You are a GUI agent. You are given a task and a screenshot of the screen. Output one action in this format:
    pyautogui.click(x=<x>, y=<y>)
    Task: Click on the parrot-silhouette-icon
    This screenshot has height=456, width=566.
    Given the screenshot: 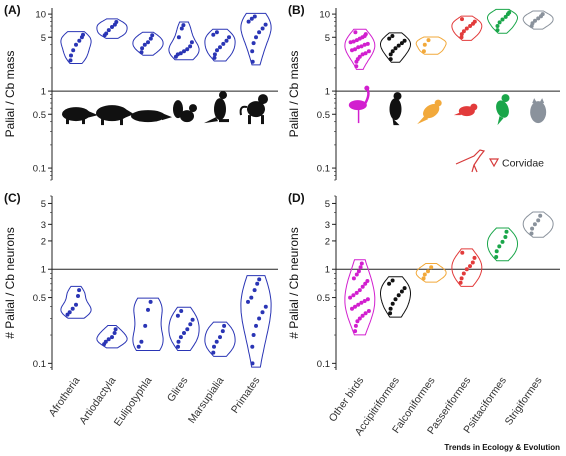 What is the action you would take?
    pyautogui.click(x=503, y=110)
    